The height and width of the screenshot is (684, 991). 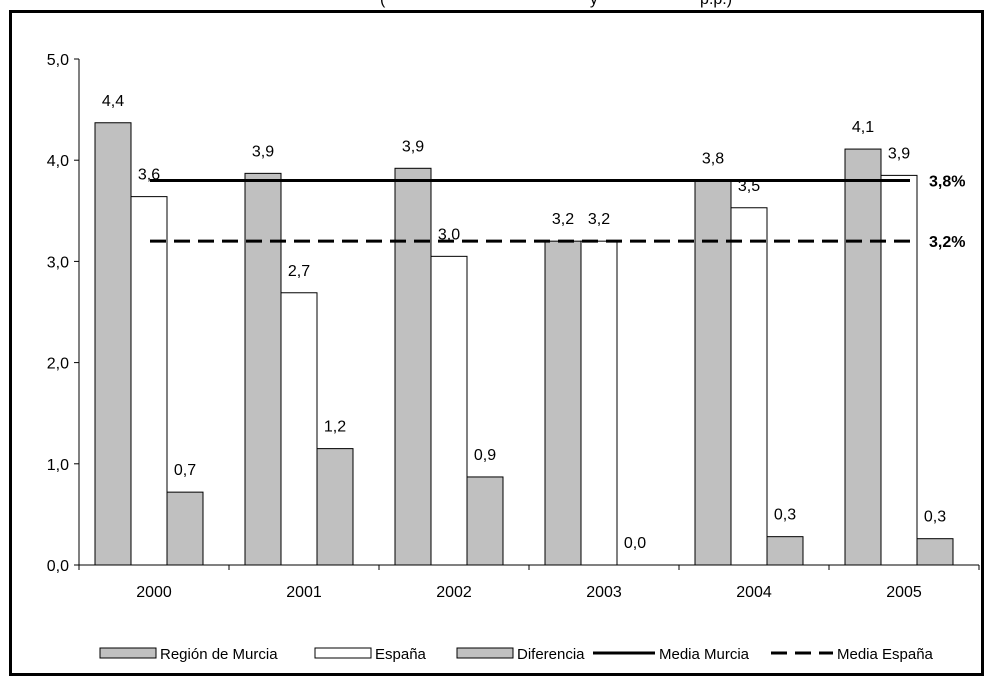 I want to click on legend-label: España, so click(x=401, y=654).